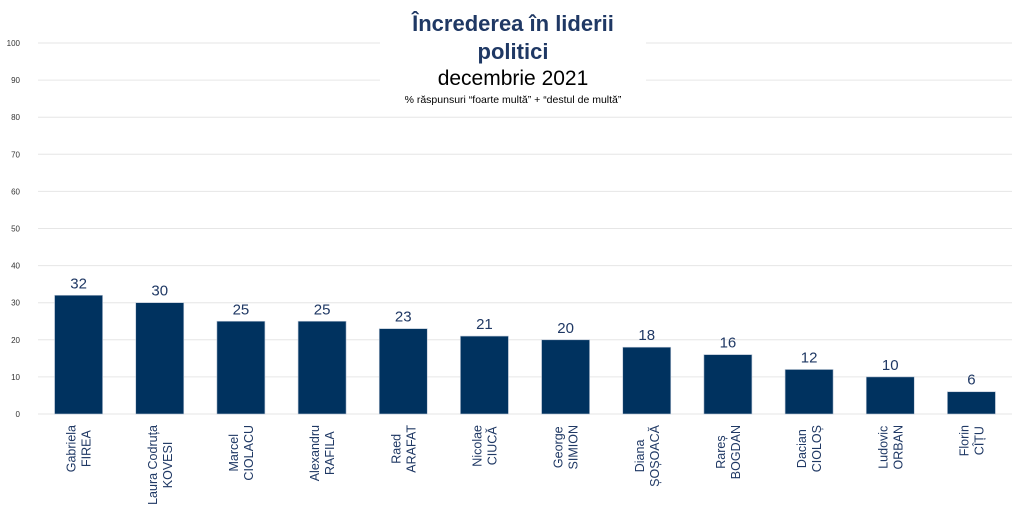 The height and width of the screenshot is (516, 1024). Describe the element at coordinates (15, 340) in the screenshot. I see `y-tick-label: 20` at that location.